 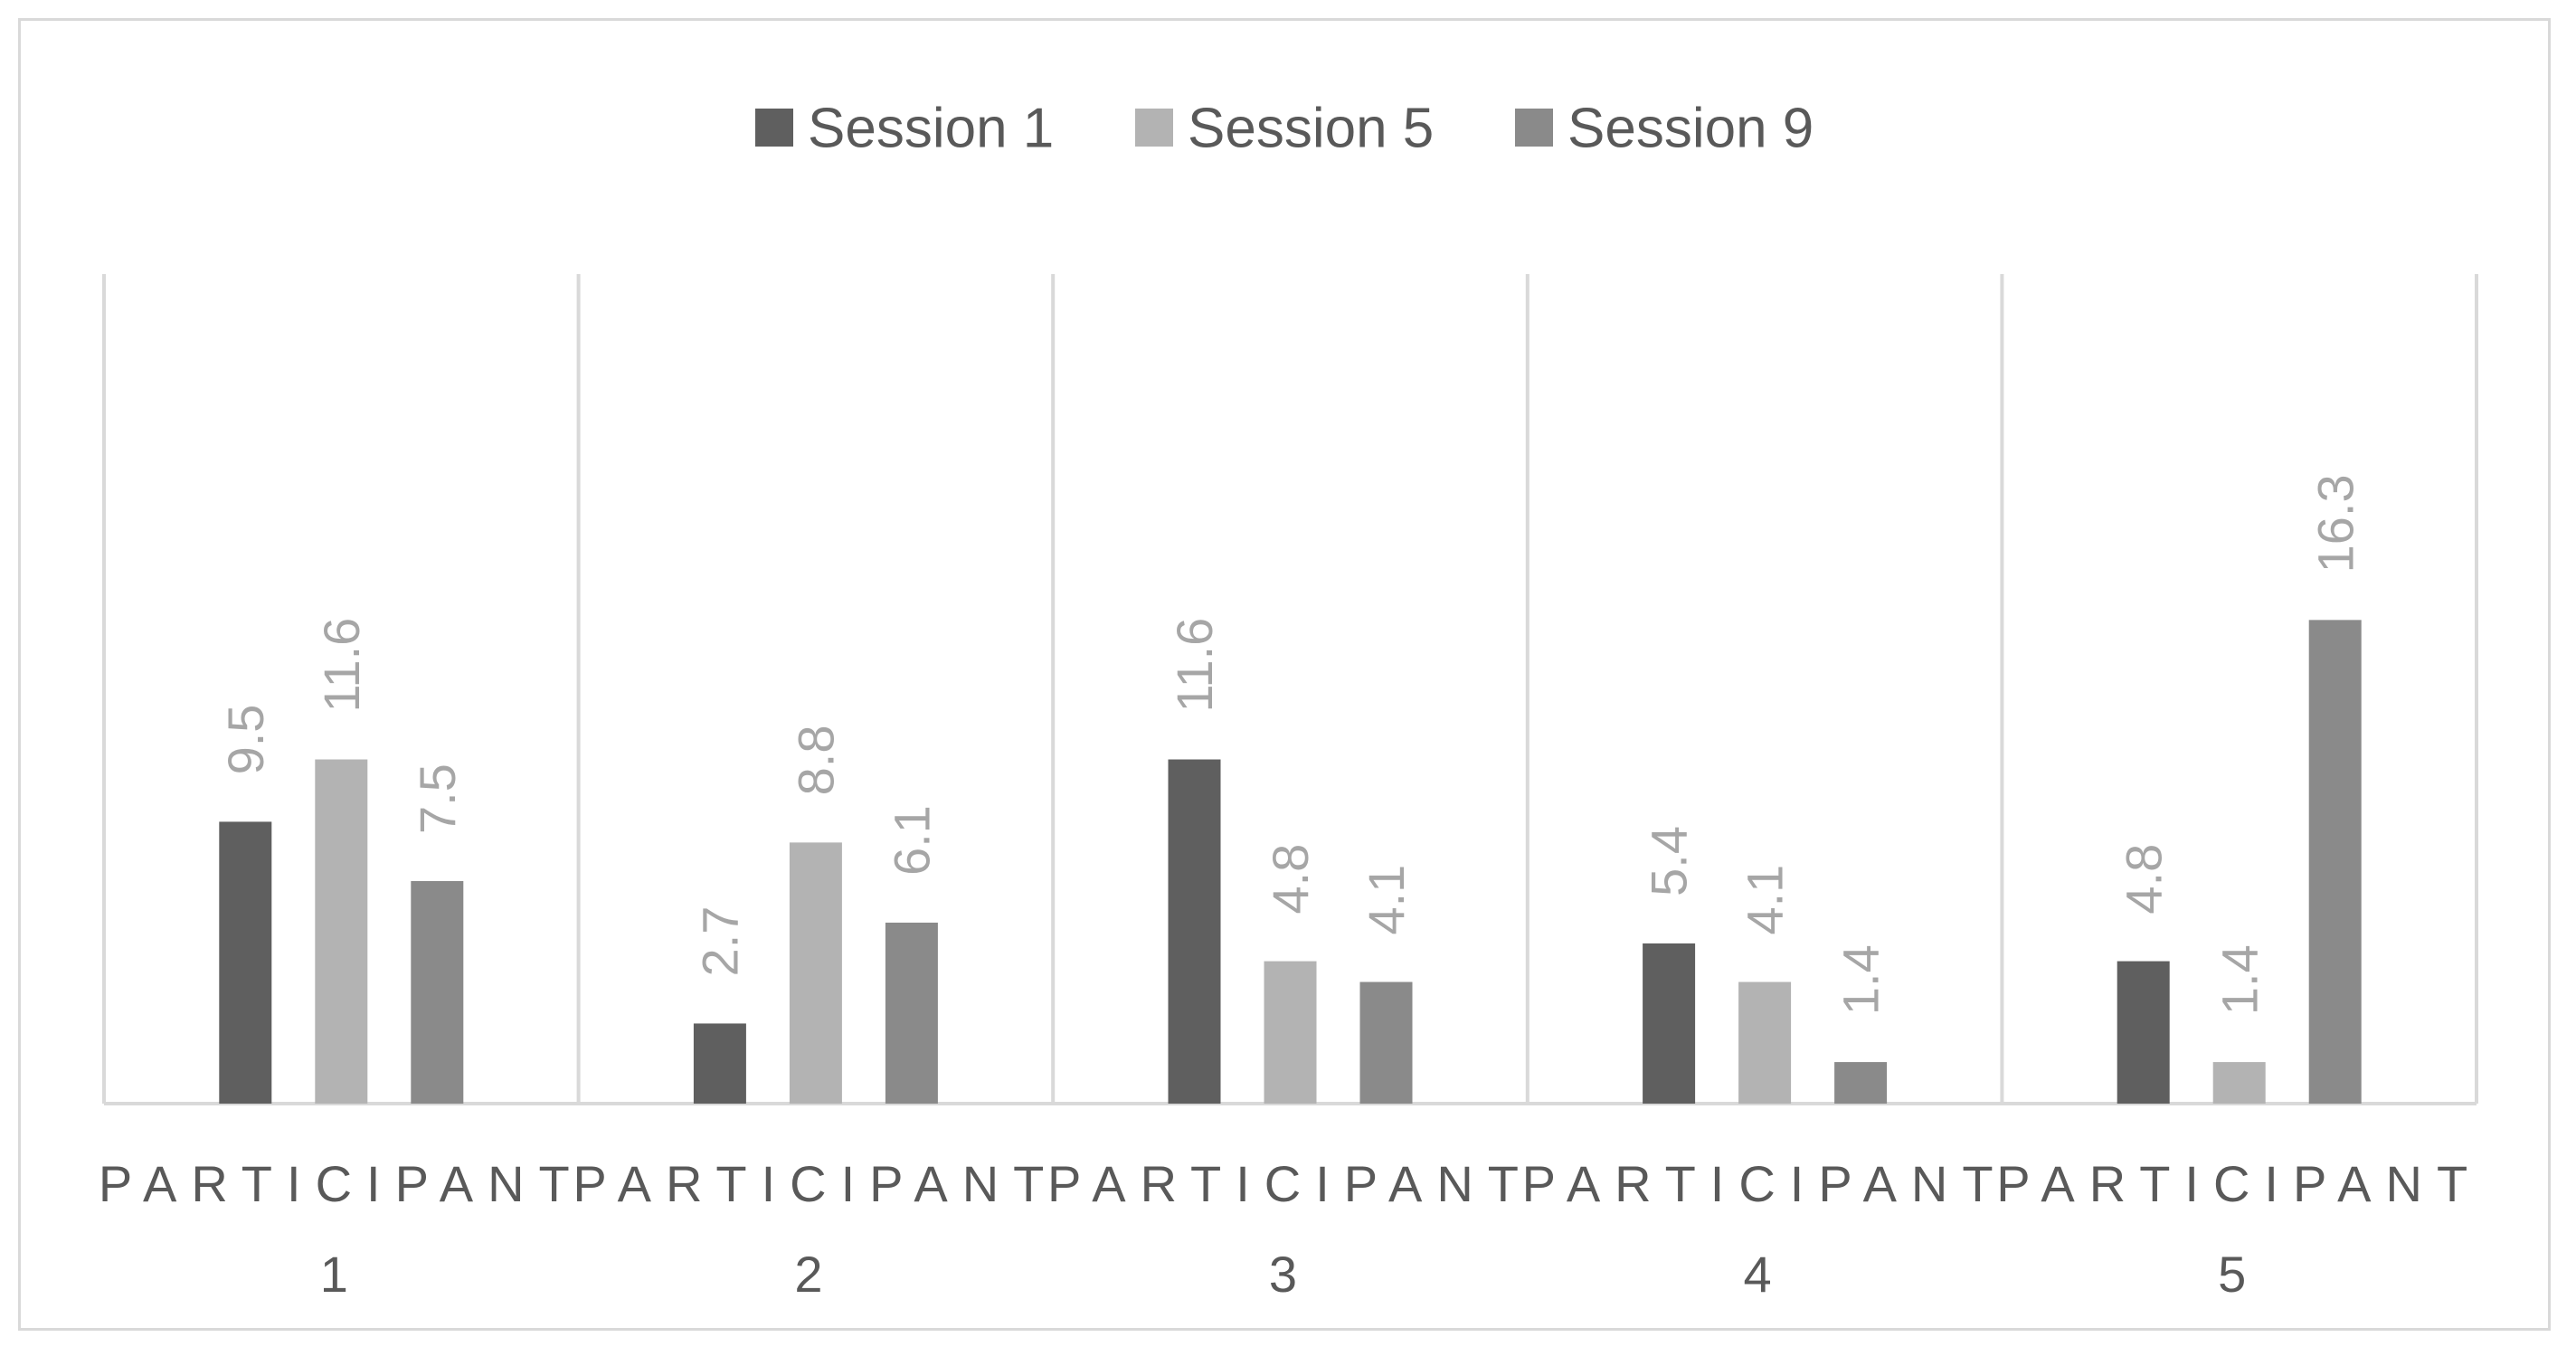 I want to click on legend-label: Session 9, so click(x=1691, y=129).